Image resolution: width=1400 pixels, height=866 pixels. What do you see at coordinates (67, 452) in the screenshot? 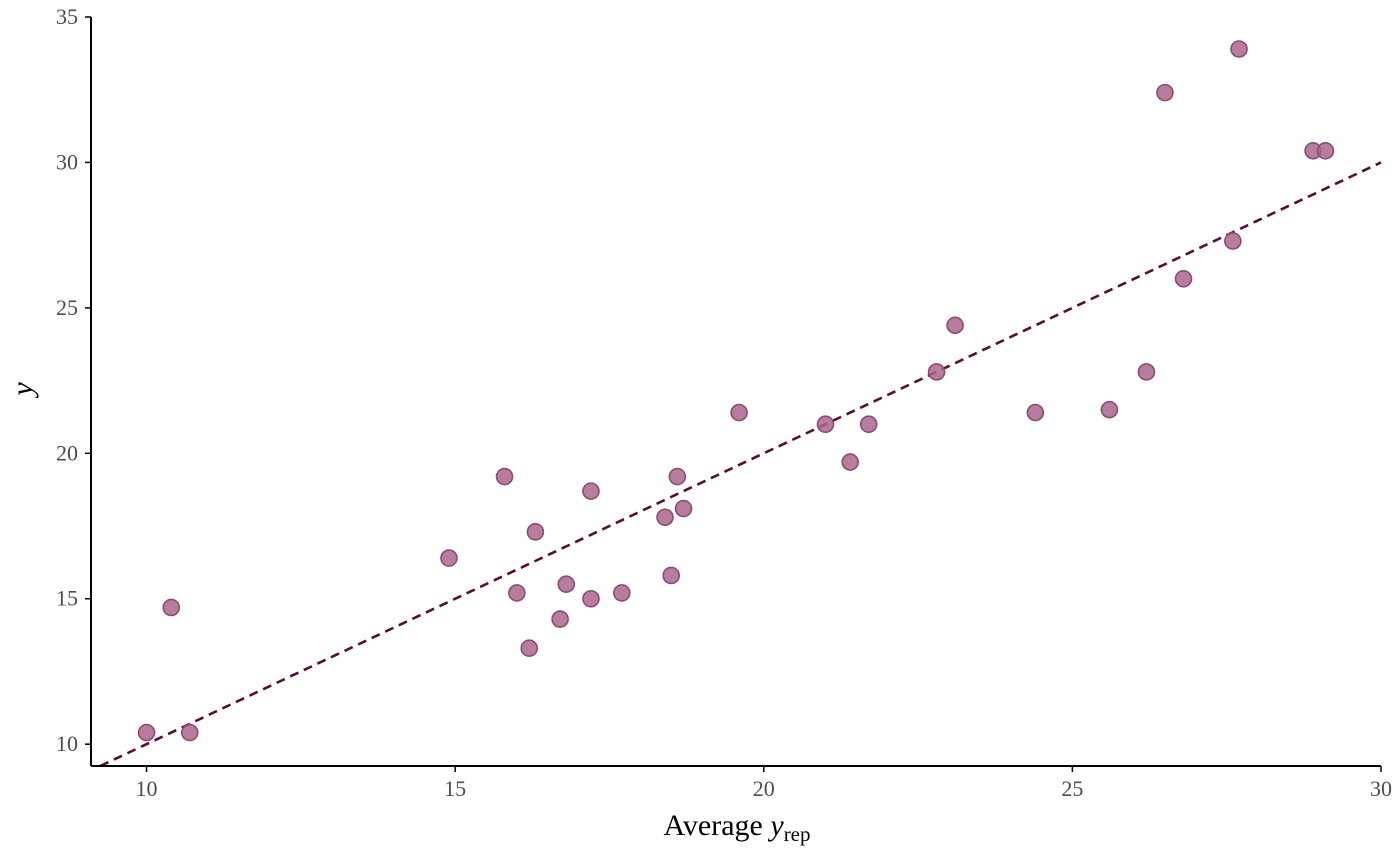
I see `y-tick-label: 20` at bounding box center [67, 452].